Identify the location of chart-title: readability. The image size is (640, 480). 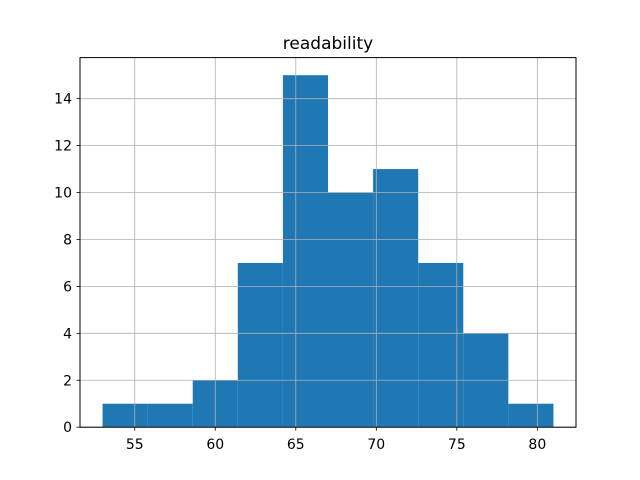
(328, 44).